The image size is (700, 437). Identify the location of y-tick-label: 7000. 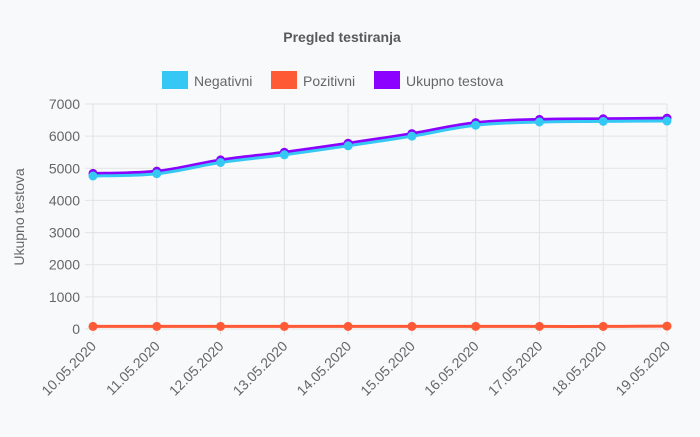
(64, 104).